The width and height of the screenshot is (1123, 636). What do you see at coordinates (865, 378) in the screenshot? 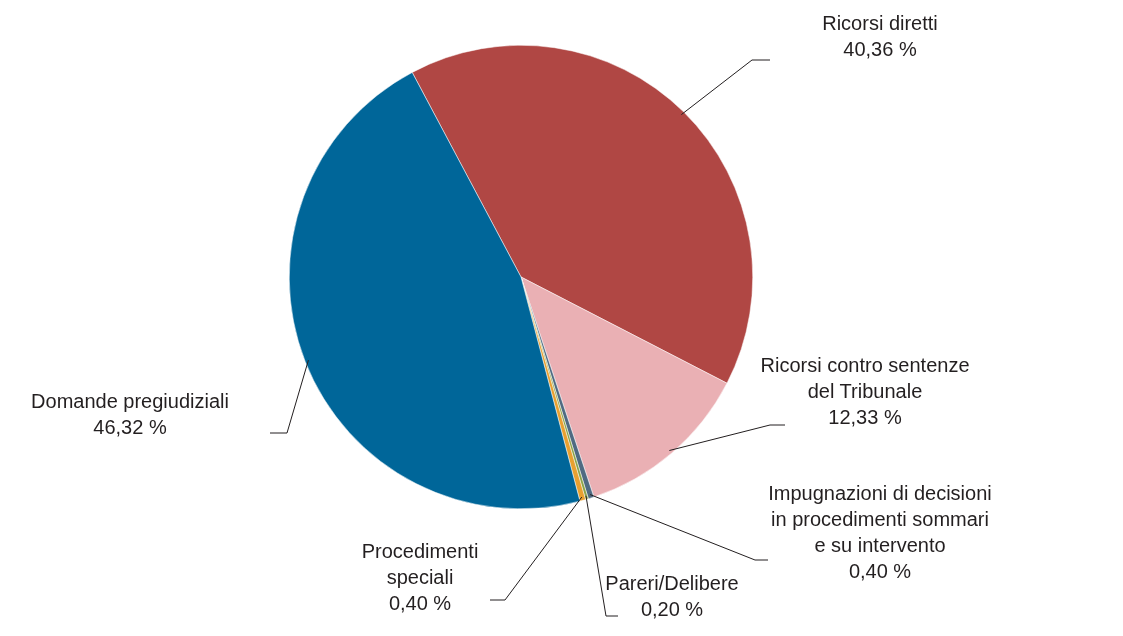
I see `slice-label: Ricorsi contro sentenze del Tribunale` at bounding box center [865, 378].